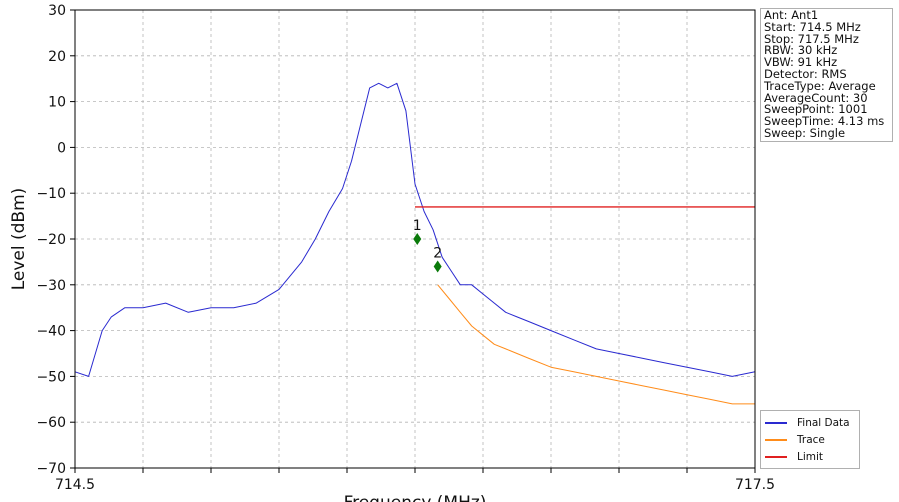 The width and height of the screenshot is (899, 502). I want to click on info-antenna: Ant: Ant1, so click(791, 15).